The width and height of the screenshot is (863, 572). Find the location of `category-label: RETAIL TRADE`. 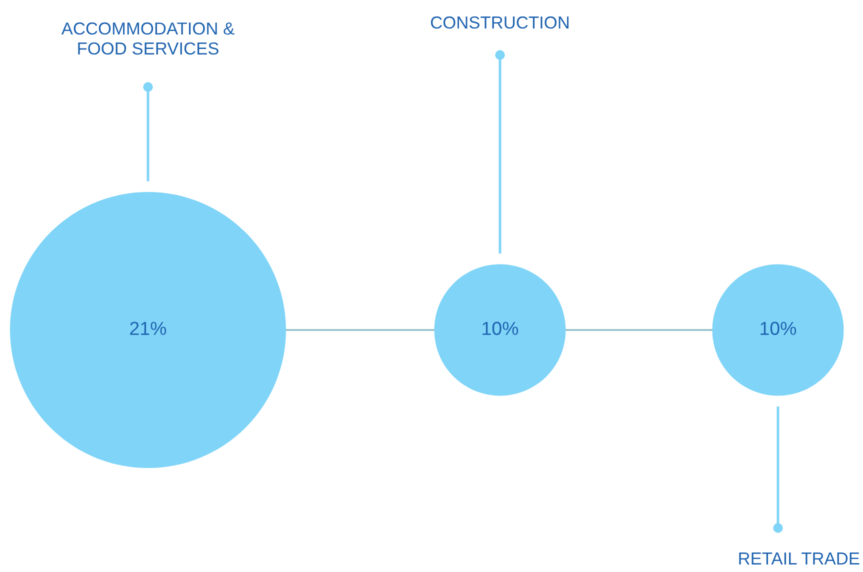

category-label: RETAIL TRADE is located at coordinates (799, 558).